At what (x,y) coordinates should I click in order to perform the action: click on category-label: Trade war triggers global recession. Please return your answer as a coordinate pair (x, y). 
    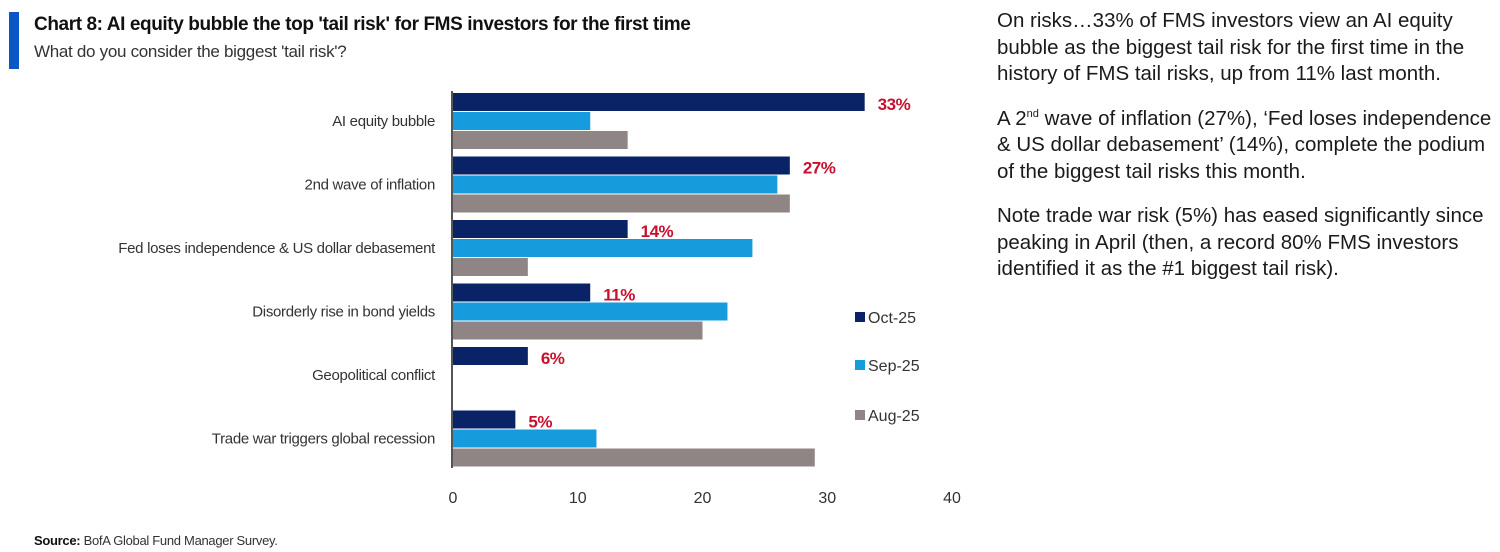
    Looking at the image, I should click on (323, 439).